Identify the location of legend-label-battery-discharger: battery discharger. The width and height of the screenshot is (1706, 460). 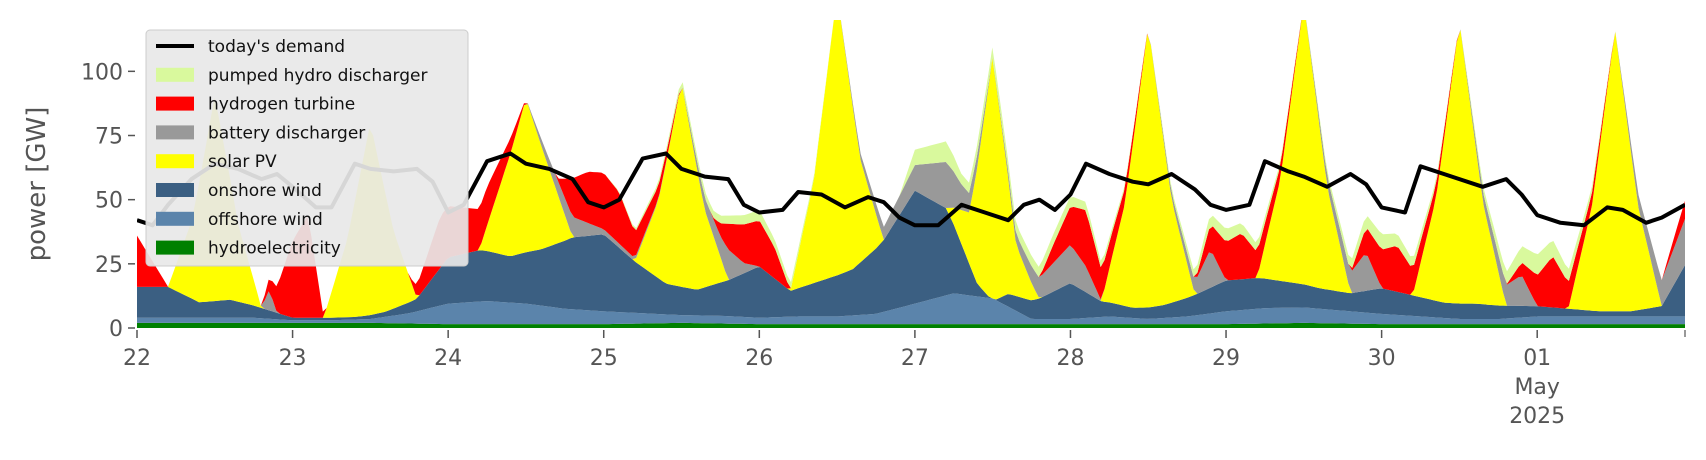
(286, 133).